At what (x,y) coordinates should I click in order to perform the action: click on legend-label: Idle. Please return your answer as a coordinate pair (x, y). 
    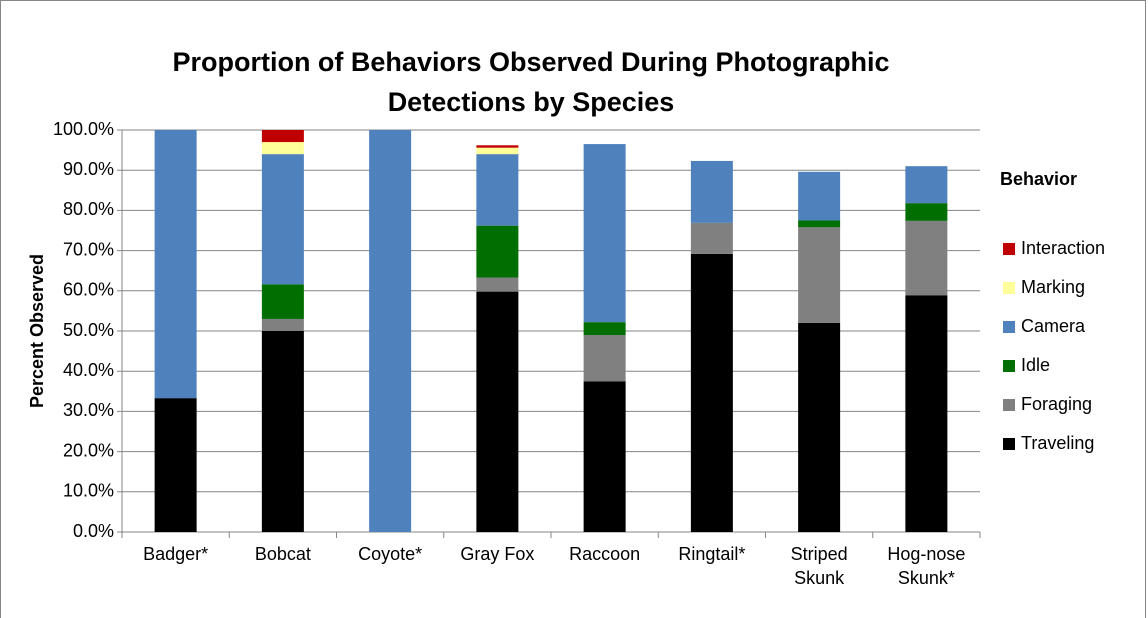
    Looking at the image, I should click on (1035, 365).